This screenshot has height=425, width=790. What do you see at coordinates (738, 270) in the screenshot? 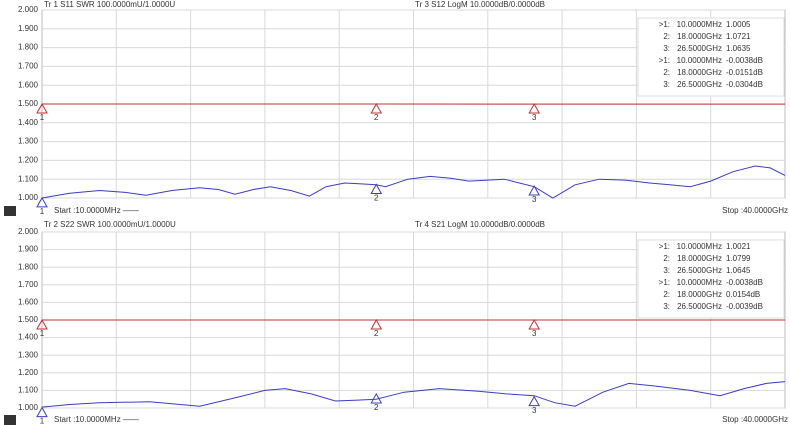
I see `marker-value: 1.0645` at bounding box center [738, 270].